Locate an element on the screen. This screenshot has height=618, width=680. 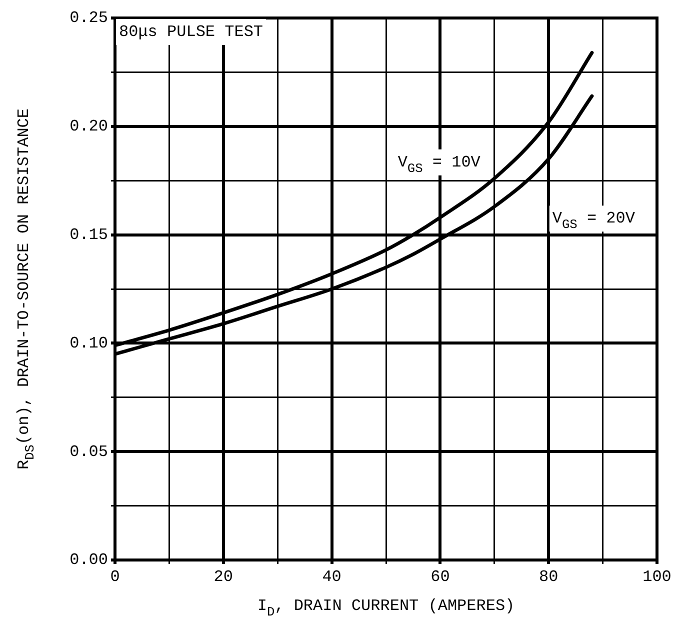
x-tick-label: 20 is located at coordinates (223, 577).